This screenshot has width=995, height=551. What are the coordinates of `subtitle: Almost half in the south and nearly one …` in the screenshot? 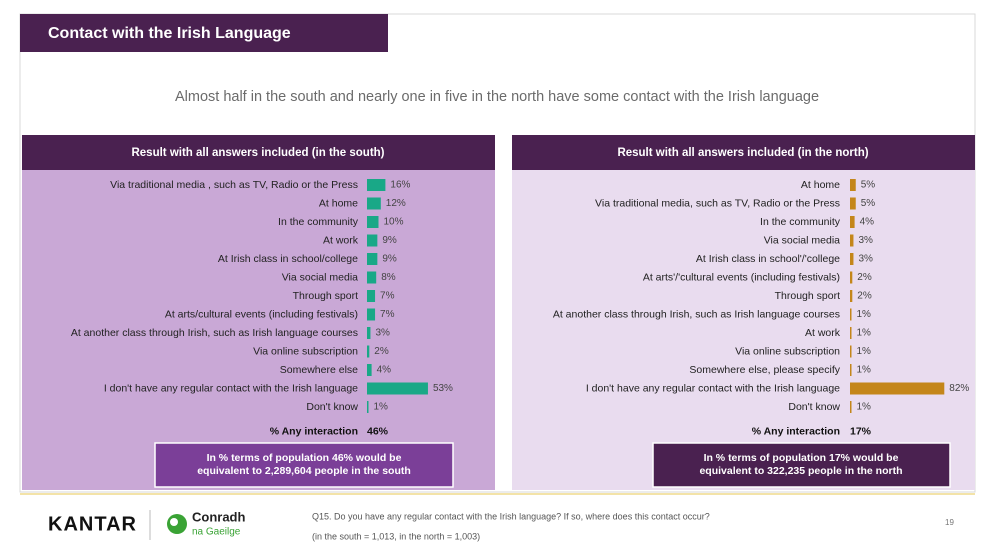 It's located at (497, 97).